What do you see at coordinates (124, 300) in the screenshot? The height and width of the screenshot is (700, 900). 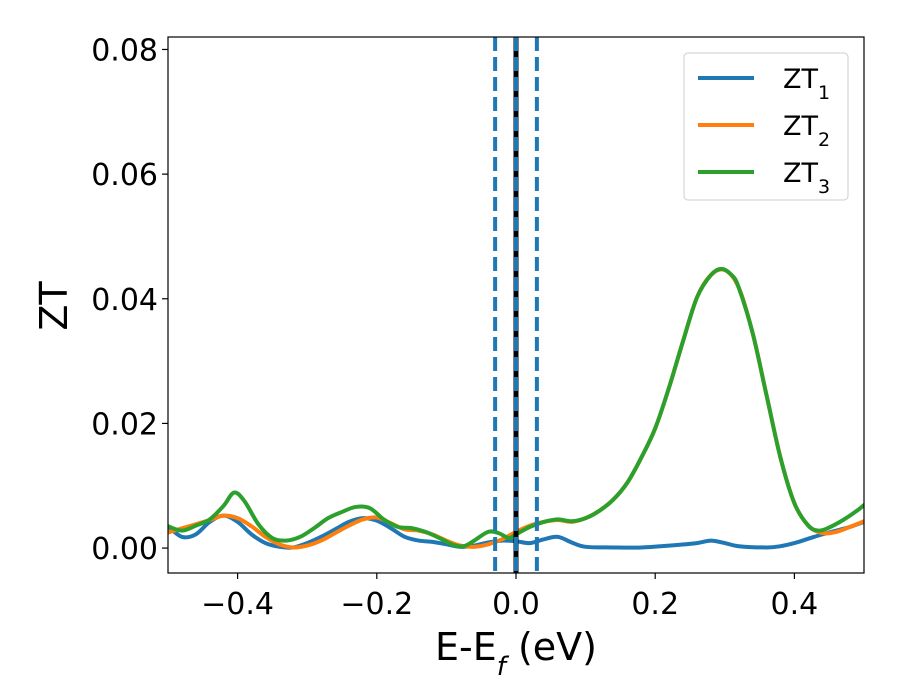 I see `y-tick-label: 0.04` at bounding box center [124, 300].